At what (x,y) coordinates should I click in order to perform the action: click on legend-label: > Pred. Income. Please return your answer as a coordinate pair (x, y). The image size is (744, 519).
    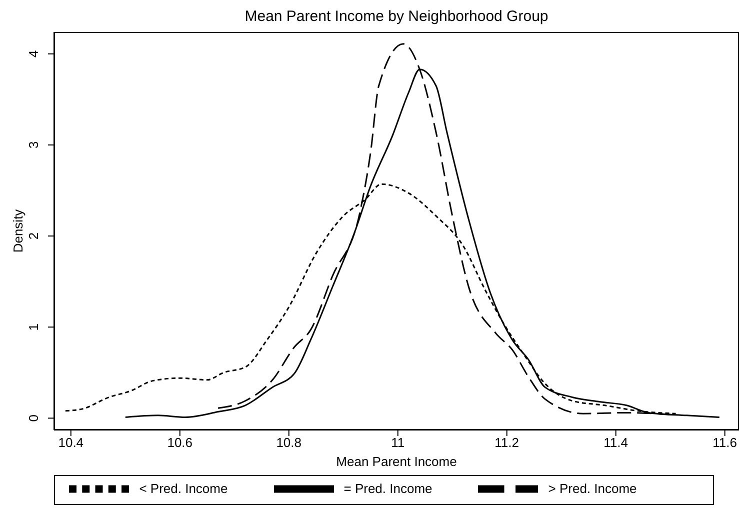
    Looking at the image, I should click on (592, 488).